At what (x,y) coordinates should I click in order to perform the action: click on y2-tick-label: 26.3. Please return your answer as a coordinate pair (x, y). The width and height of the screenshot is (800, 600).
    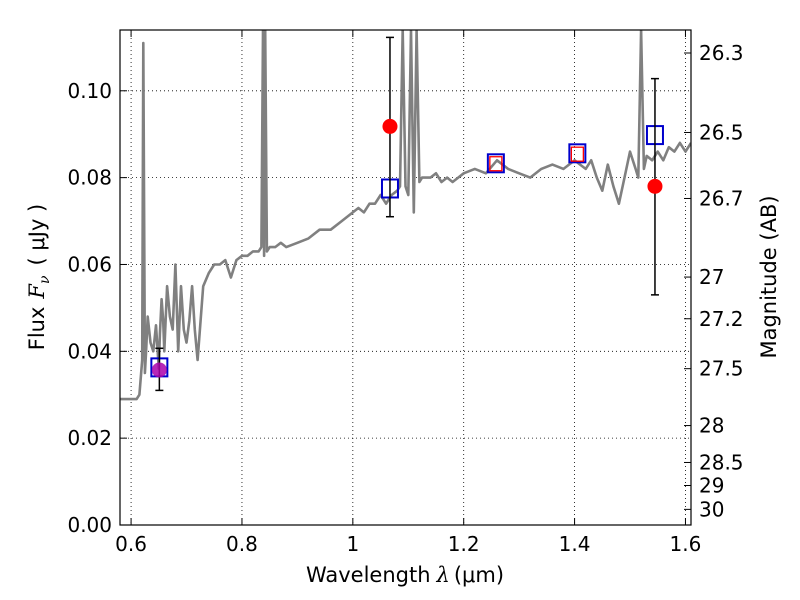
    Looking at the image, I should click on (721, 53).